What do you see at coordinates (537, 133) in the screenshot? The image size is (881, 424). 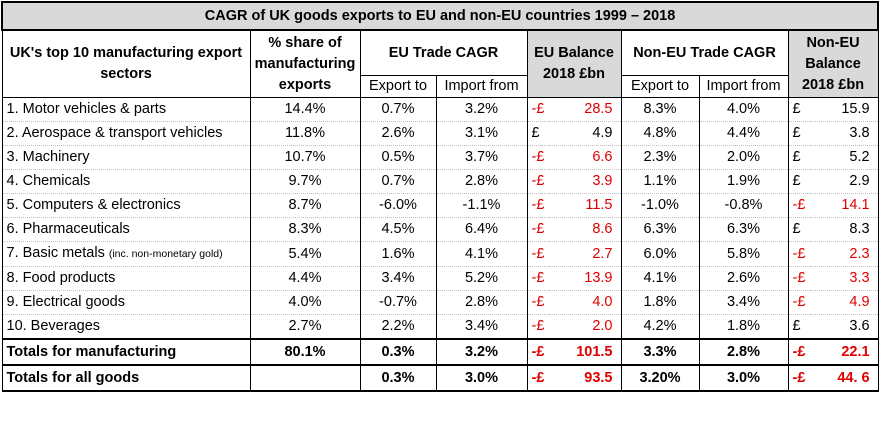 I see `eu-balance-currency: £` at bounding box center [537, 133].